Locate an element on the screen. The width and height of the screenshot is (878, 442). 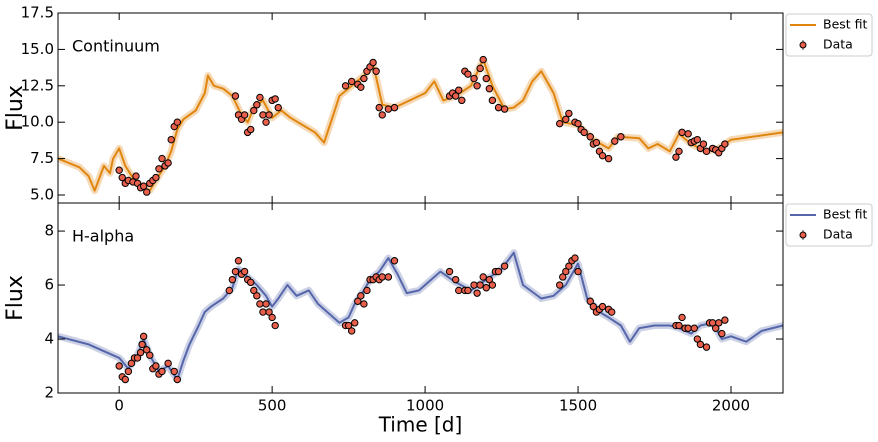
y-tick-label: 10.0 is located at coordinates (37, 122).